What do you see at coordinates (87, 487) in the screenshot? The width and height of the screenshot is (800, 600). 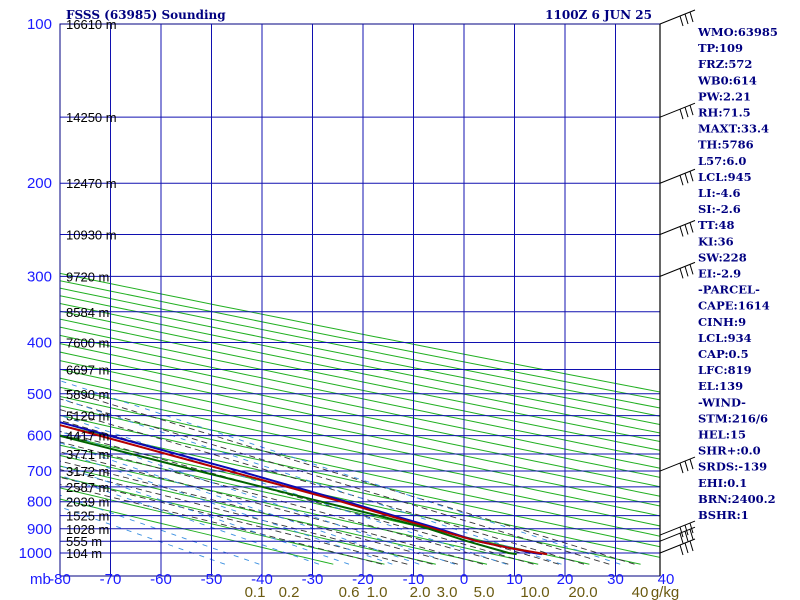 I see `height-label: 2587 m` at bounding box center [87, 487].